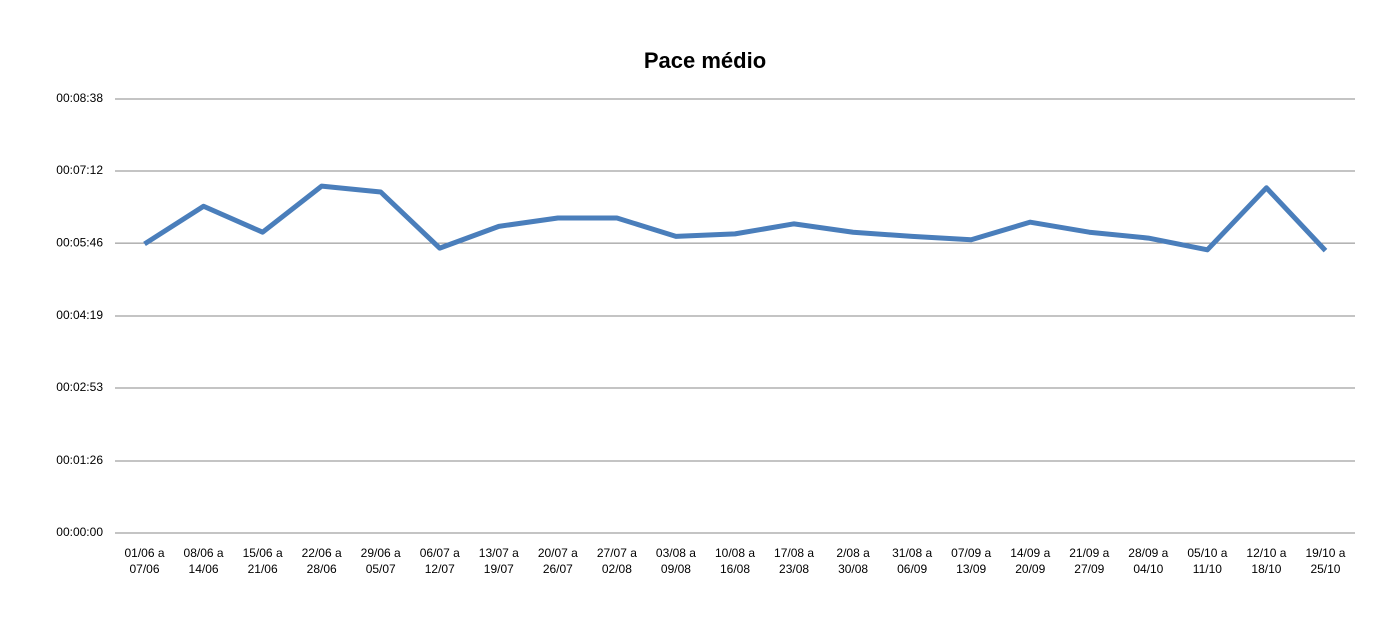 The height and width of the screenshot is (635, 1394). I want to click on y-tick-label: 00:07:12, so click(79, 170).